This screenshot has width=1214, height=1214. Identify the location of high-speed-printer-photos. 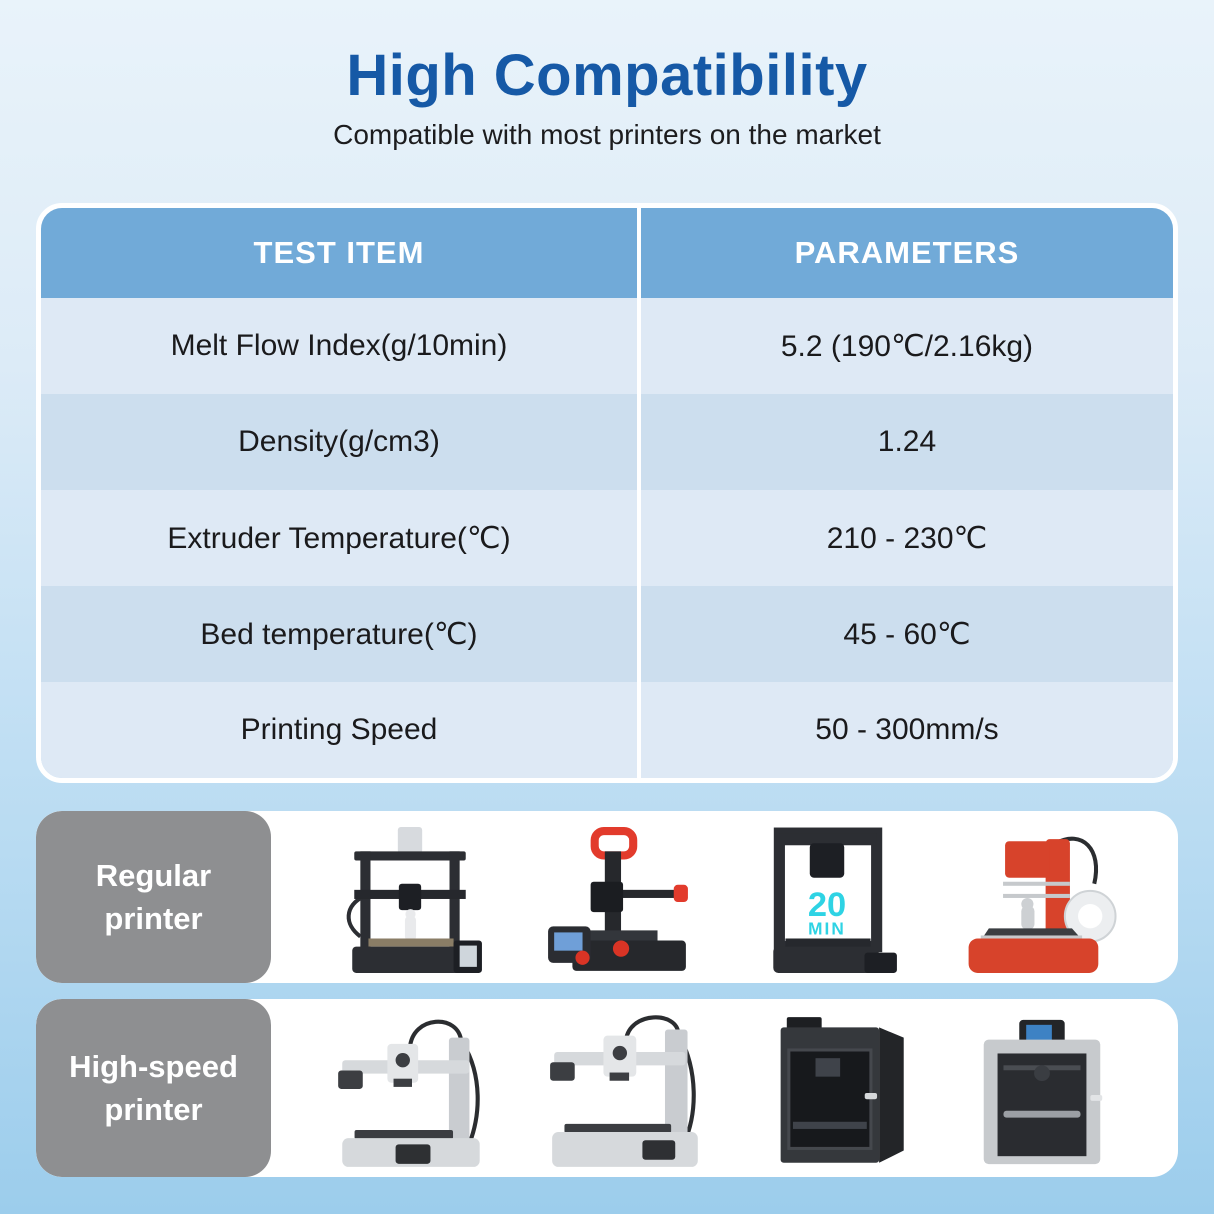
(724, 1088).